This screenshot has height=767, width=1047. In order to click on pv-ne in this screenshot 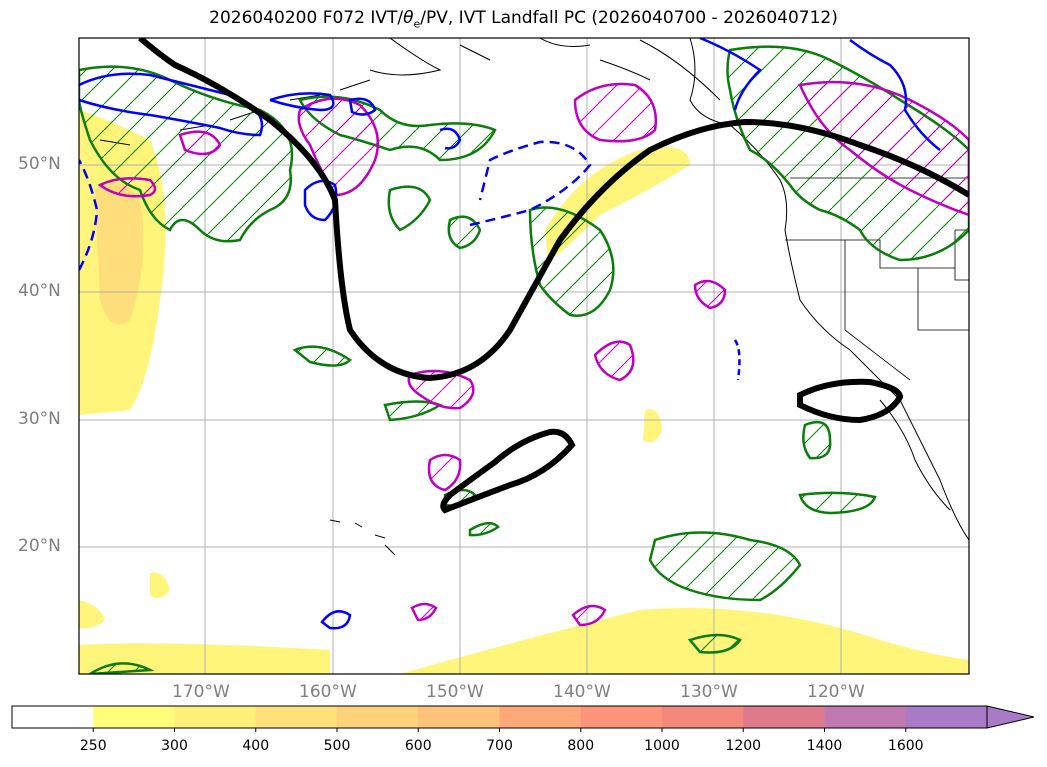, I will do `click(883, 148)`.